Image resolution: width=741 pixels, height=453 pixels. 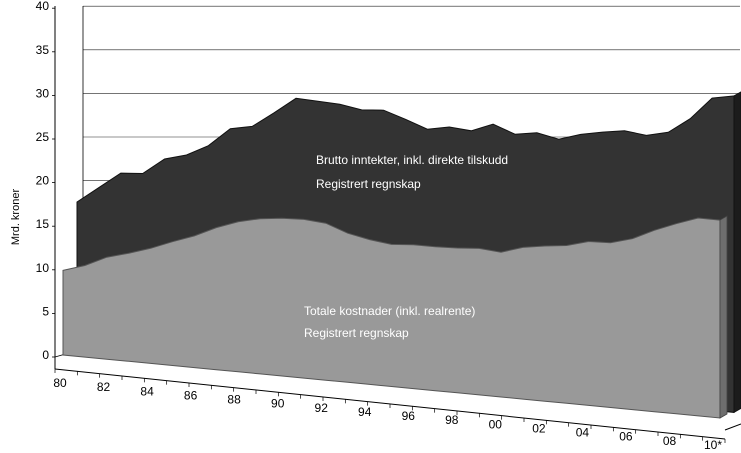 I want to click on x-tick-label: 82, so click(x=104, y=387).